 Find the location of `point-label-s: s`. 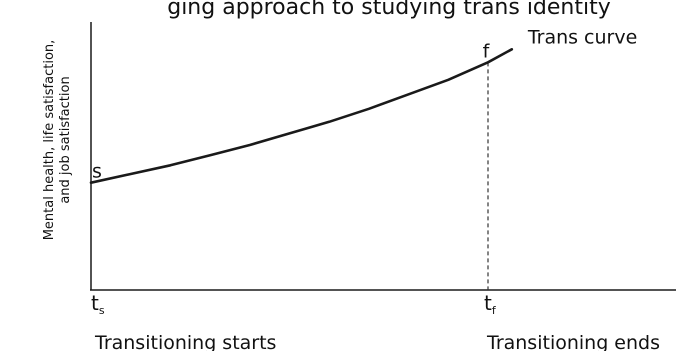

point-label-s: s is located at coordinates (97, 172).